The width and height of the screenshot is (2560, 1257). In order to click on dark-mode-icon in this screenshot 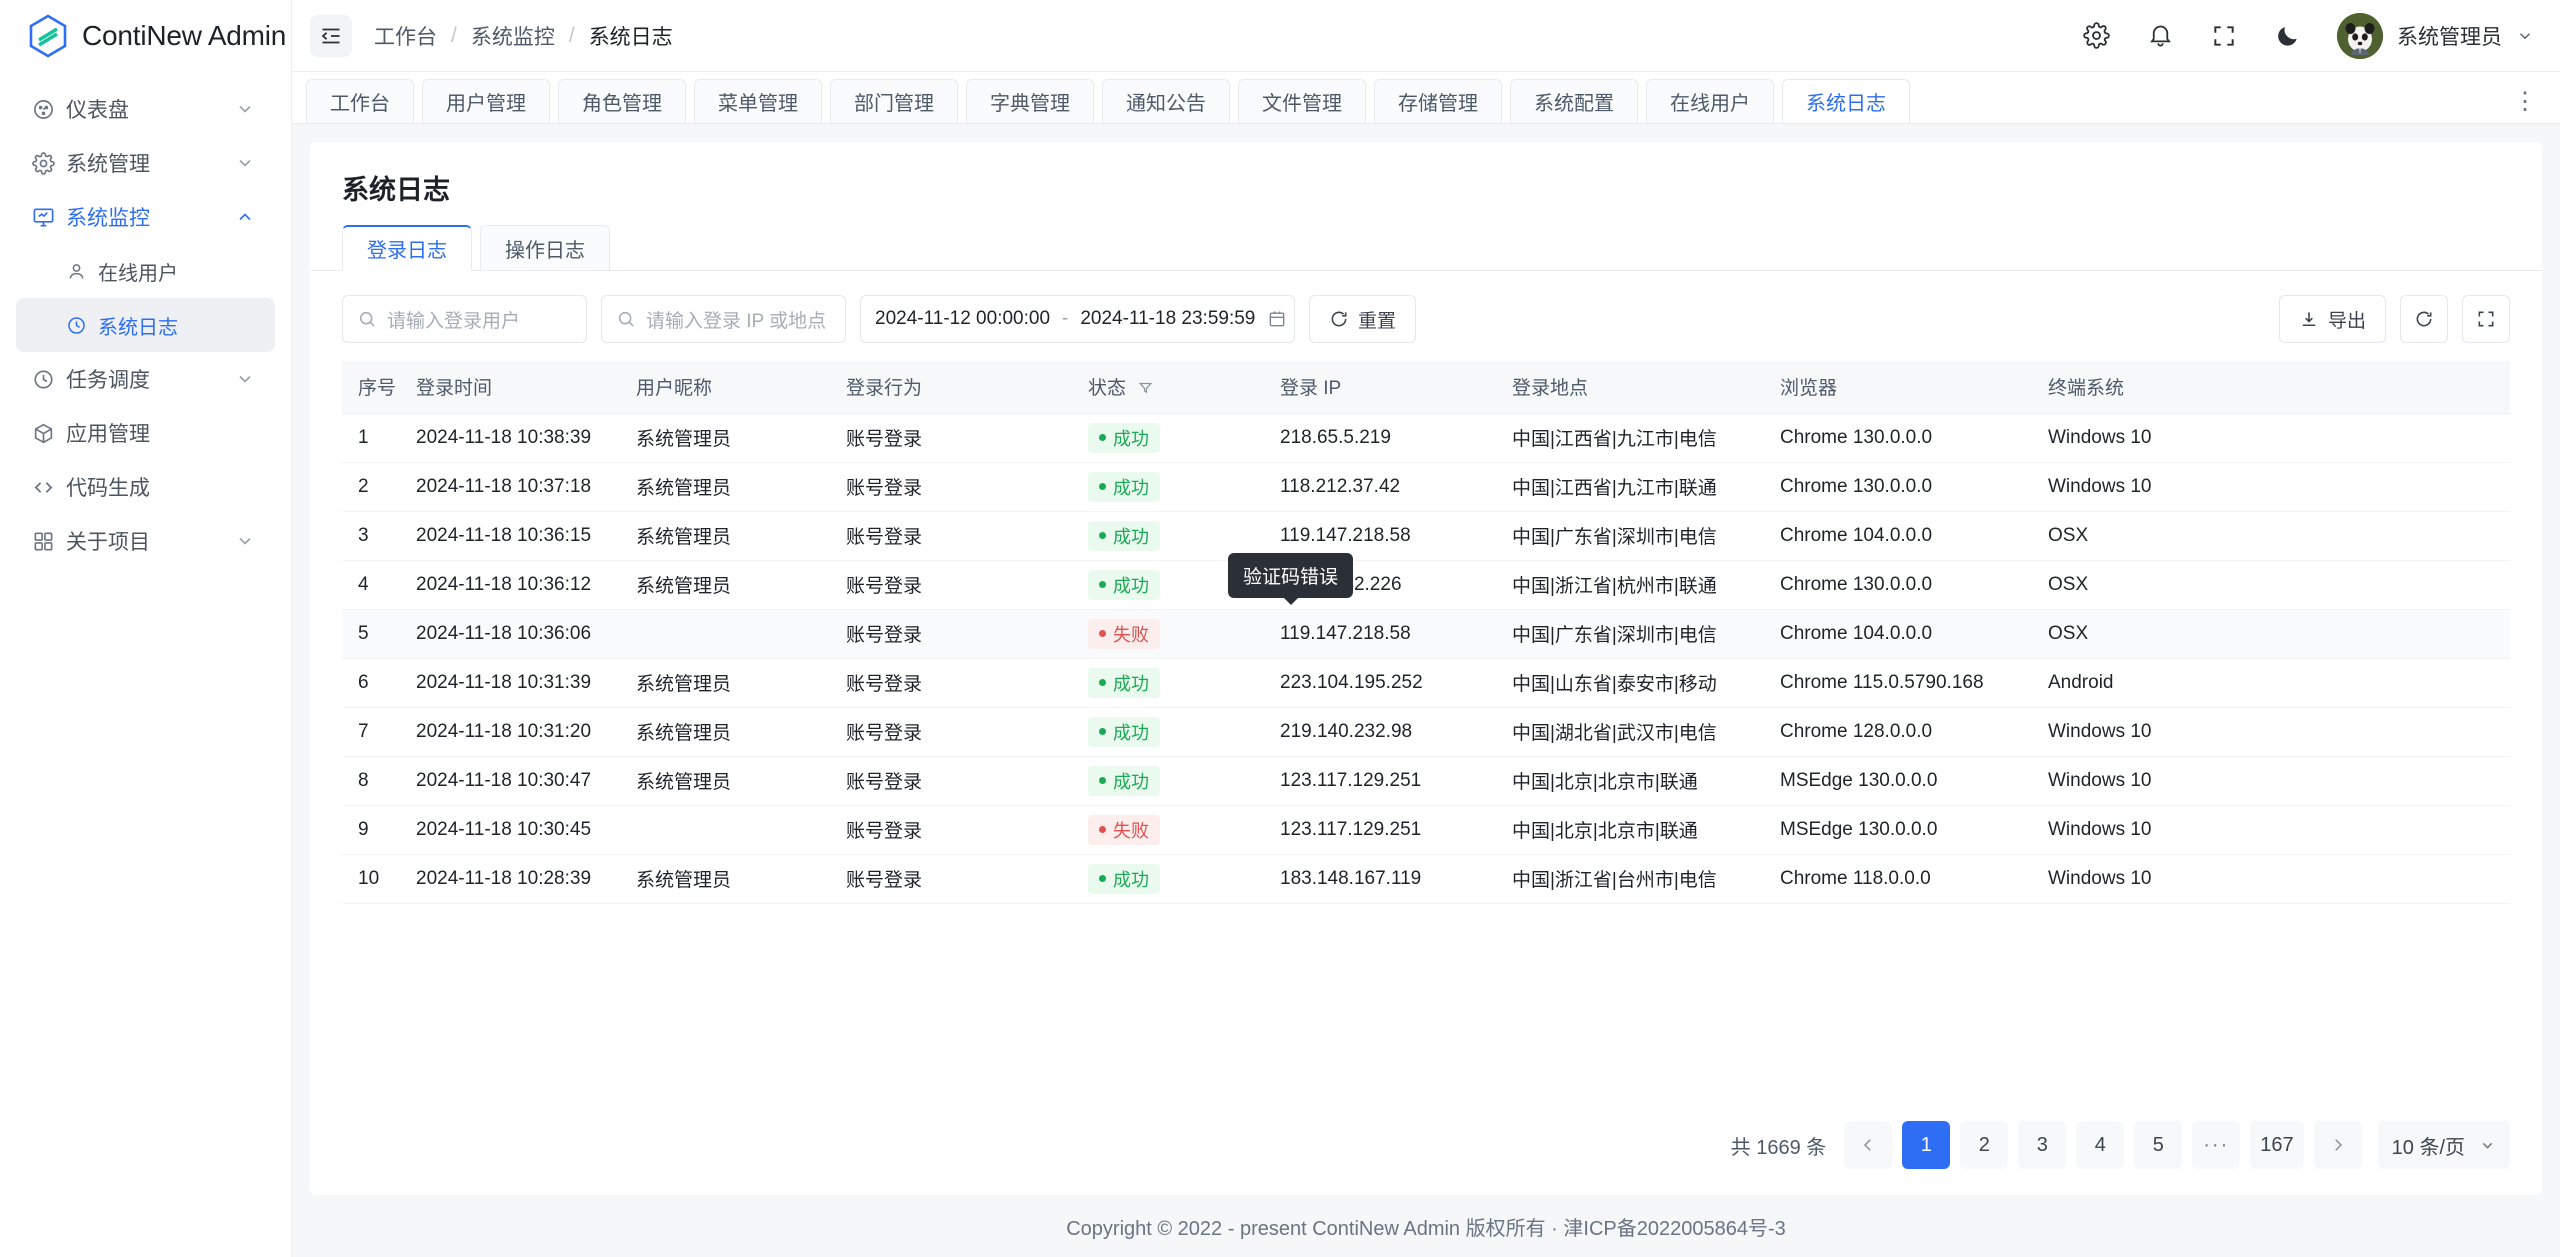, I will do `click(2288, 36)`.